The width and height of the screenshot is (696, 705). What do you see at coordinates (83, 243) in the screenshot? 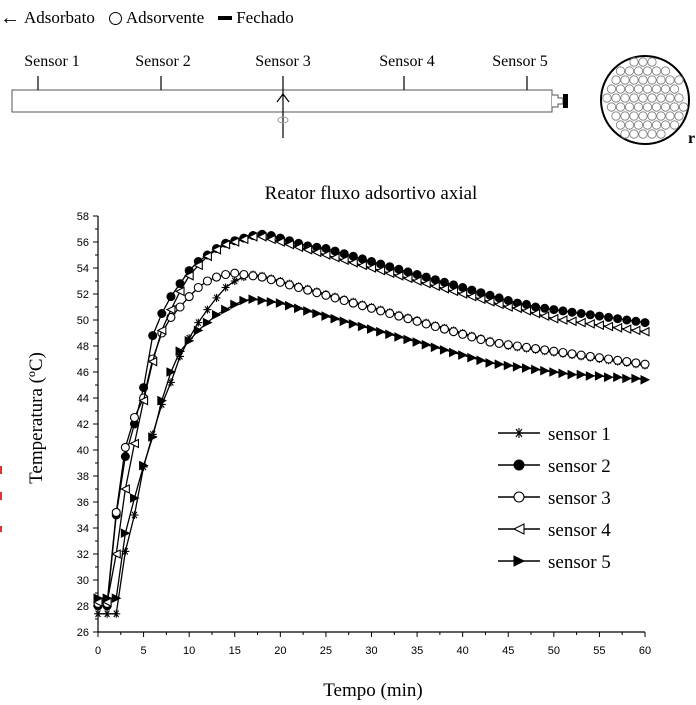
I see `y-tick-label: 56` at bounding box center [83, 243].